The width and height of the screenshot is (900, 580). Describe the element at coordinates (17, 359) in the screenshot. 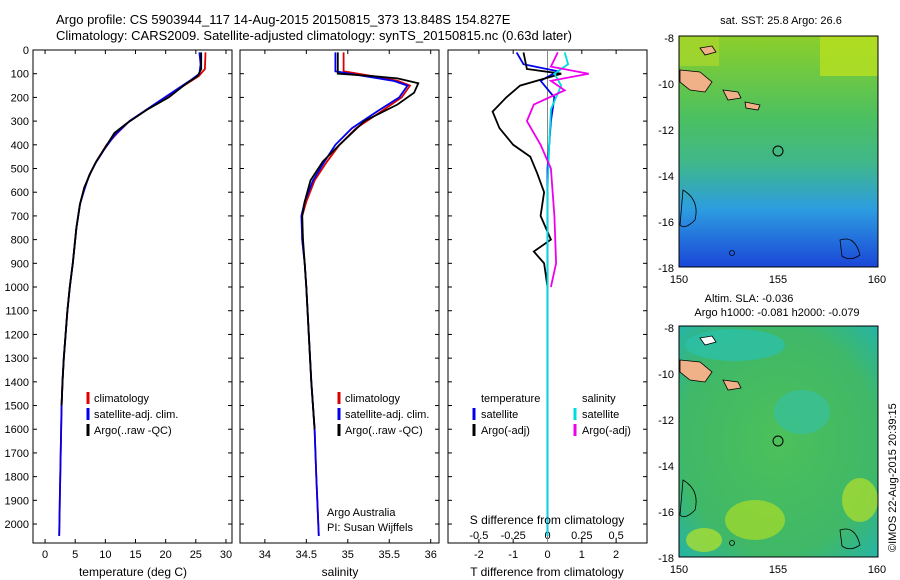

I see `y-tick-label: 1300` at that location.